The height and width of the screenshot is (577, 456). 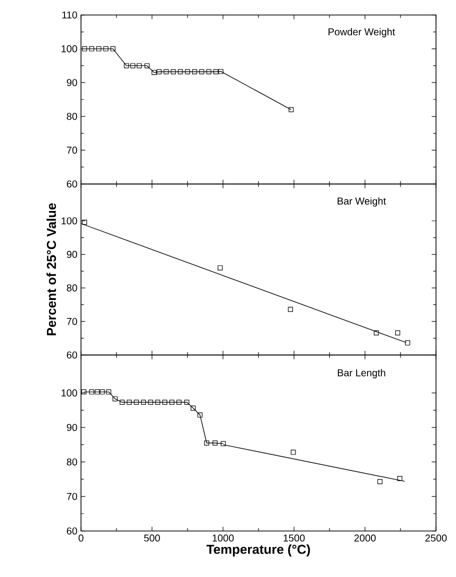 I want to click on x-tick-label: 500, so click(x=152, y=538).